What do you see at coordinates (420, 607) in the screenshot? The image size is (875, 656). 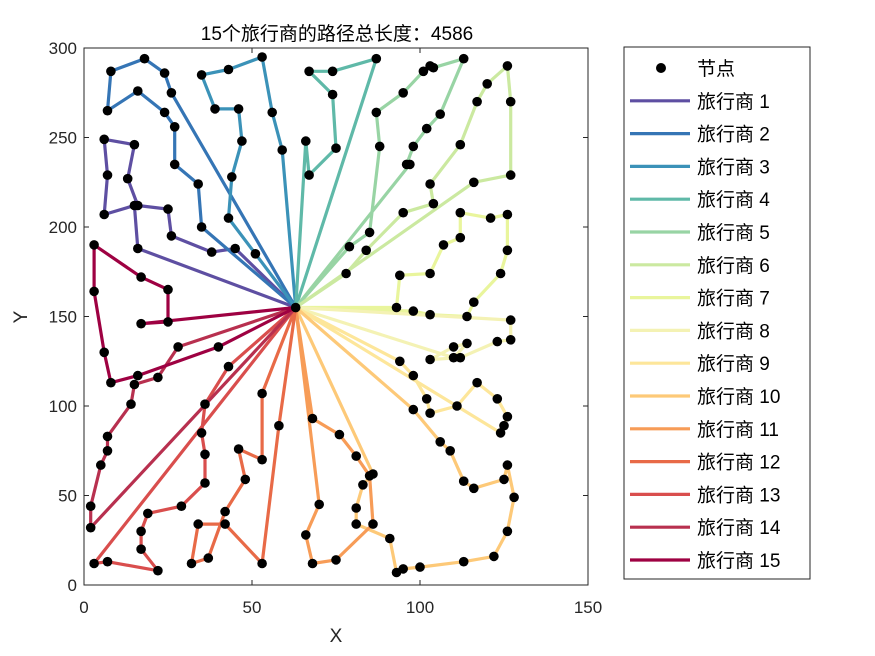 I see `x-tick-label: 100` at bounding box center [420, 607].